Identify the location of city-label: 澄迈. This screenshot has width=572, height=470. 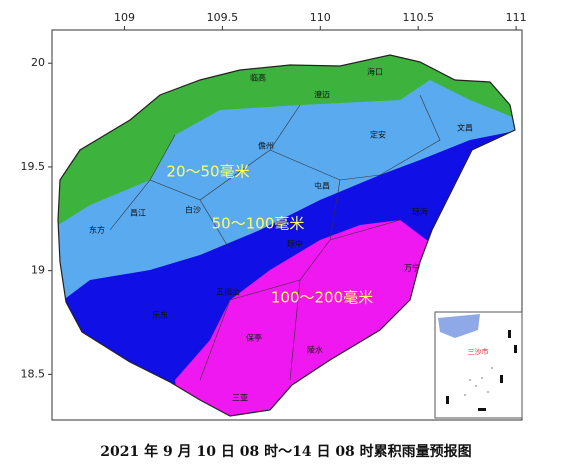
(322, 95).